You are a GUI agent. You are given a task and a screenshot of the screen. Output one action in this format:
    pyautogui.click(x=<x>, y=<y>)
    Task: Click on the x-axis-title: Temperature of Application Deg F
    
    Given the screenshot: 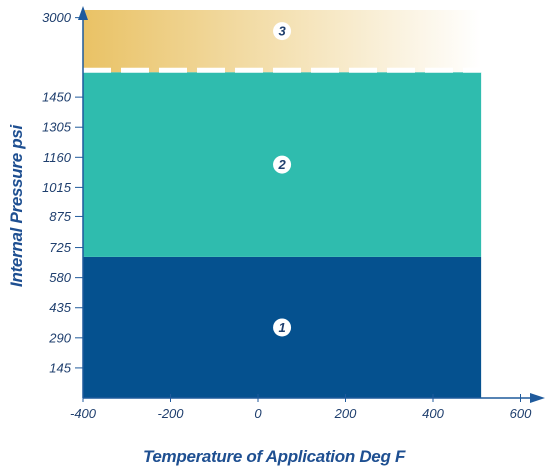 What is the action you would take?
    pyautogui.click(x=274, y=456)
    